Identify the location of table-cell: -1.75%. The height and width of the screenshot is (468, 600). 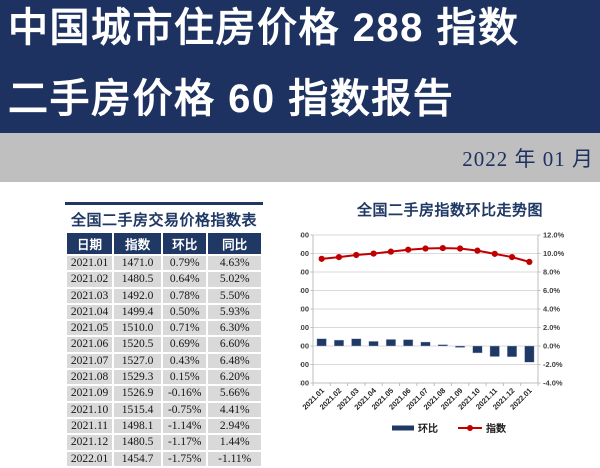
(185, 458).